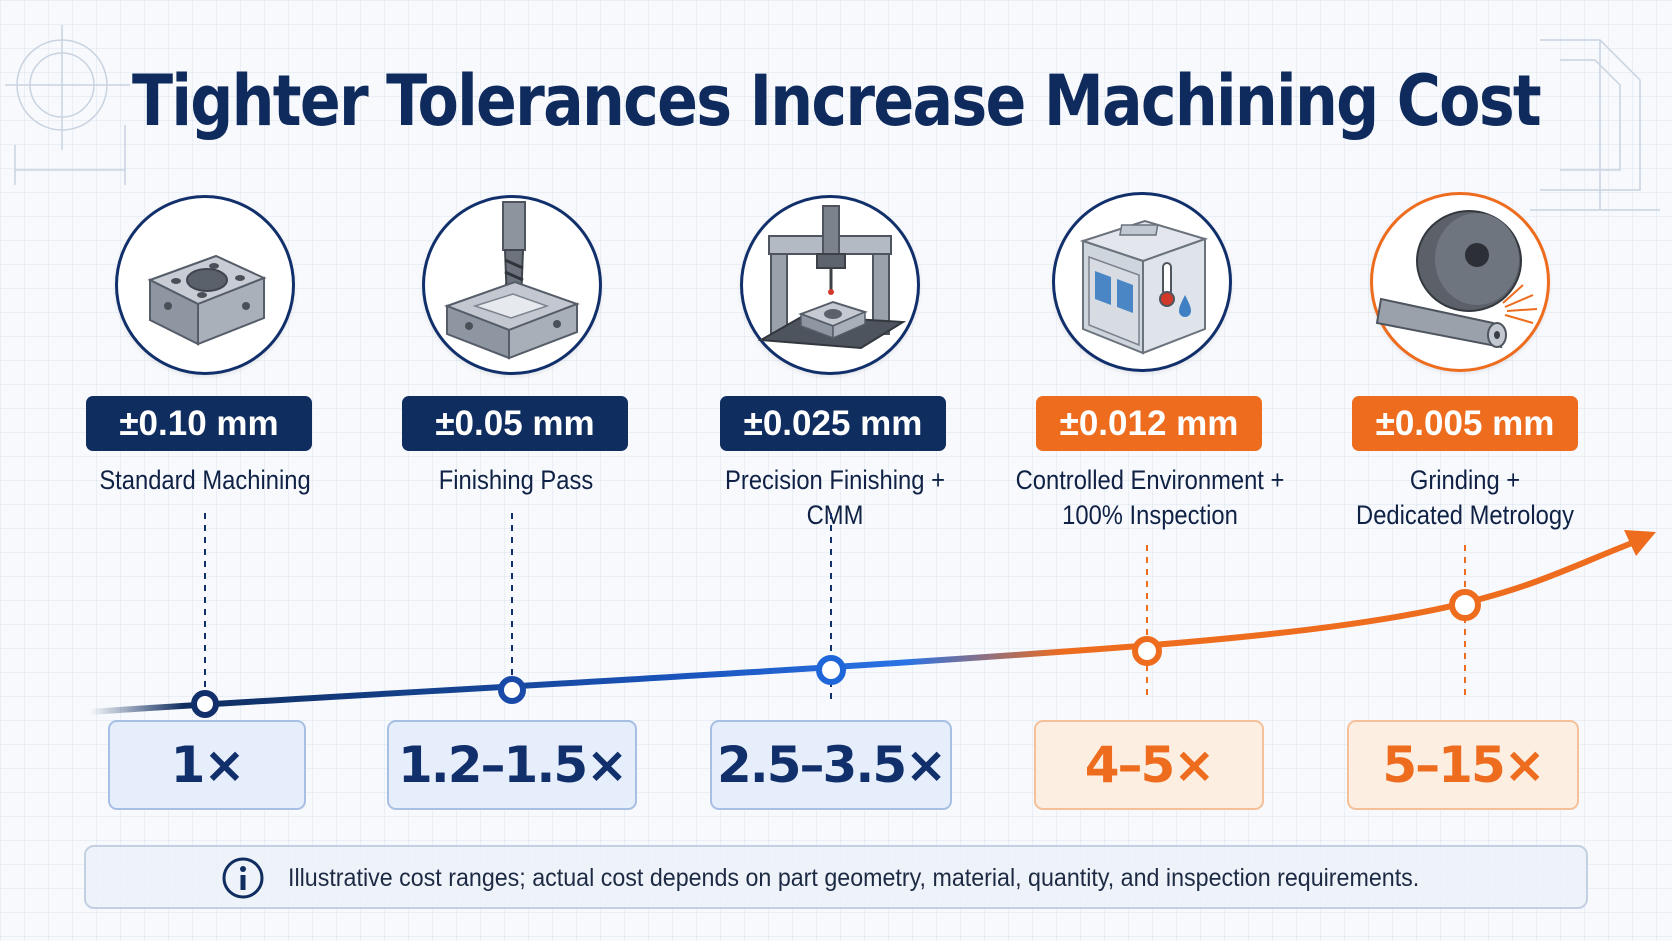 The image size is (1672, 941). What do you see at coordinates (1460, 282) in the screenshot?
I see `grinding-wheel-icon` at bounding box center [1460, 282].